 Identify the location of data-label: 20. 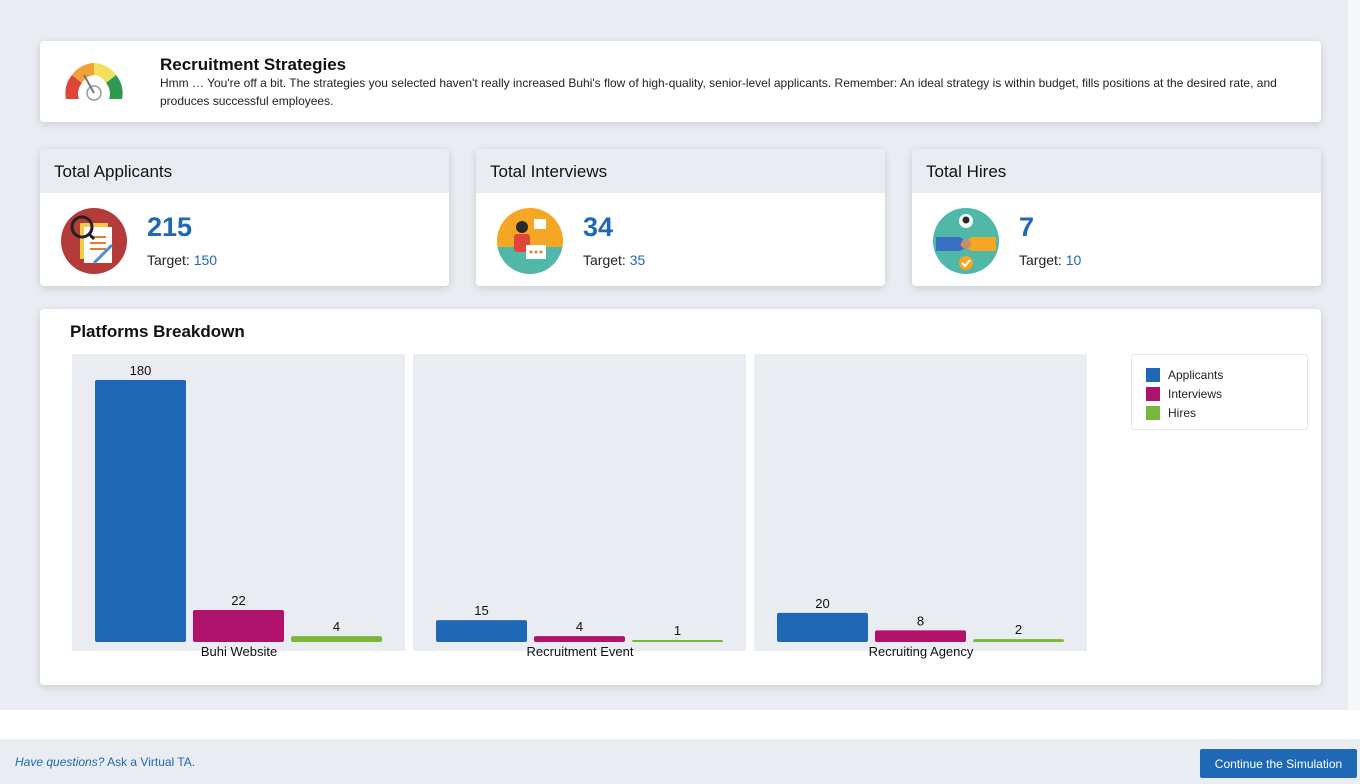
(822, 603).